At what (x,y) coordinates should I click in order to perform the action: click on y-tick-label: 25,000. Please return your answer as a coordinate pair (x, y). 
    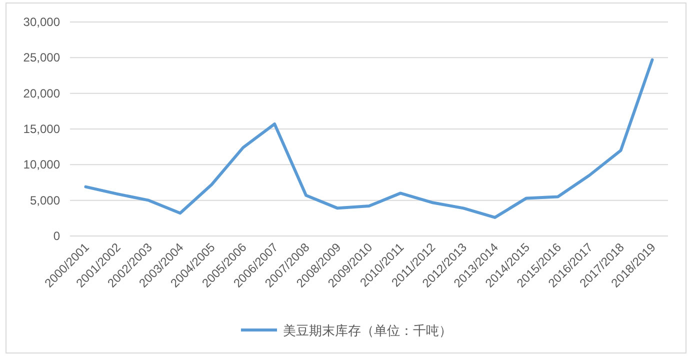
    Looking at the image, I should click on (41, 57).